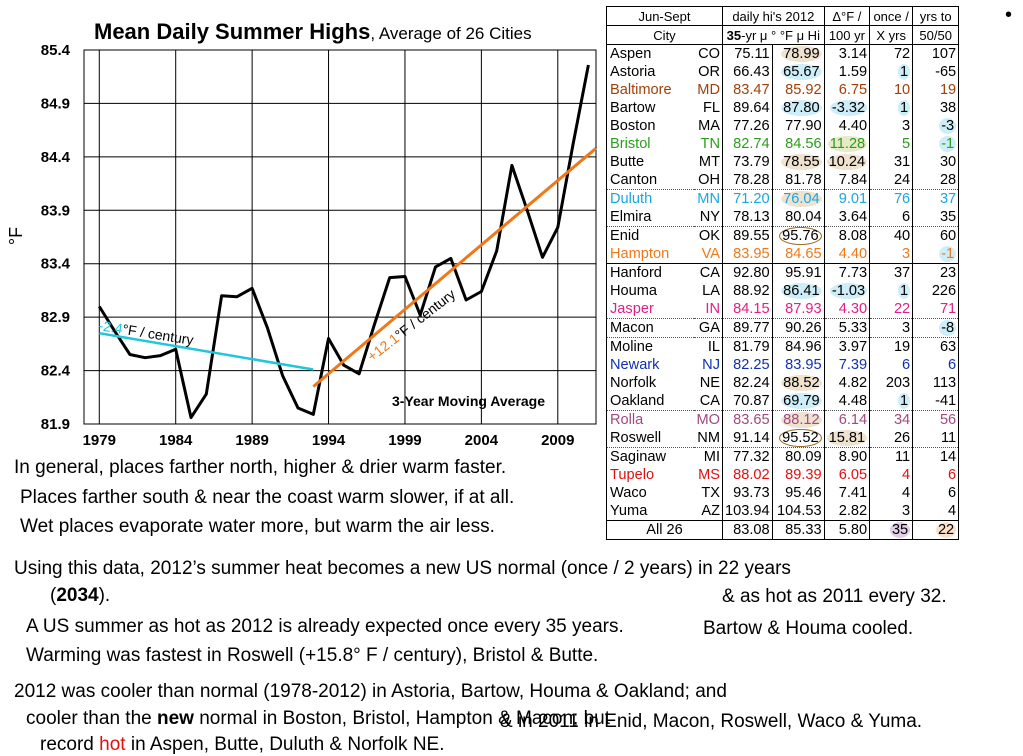 This screenshot has height=756, width=1023. What do you see at coordinates (891, 108) in the screenshot?
I see `once-x-yrs: 1` at bounding box center [891, 108].